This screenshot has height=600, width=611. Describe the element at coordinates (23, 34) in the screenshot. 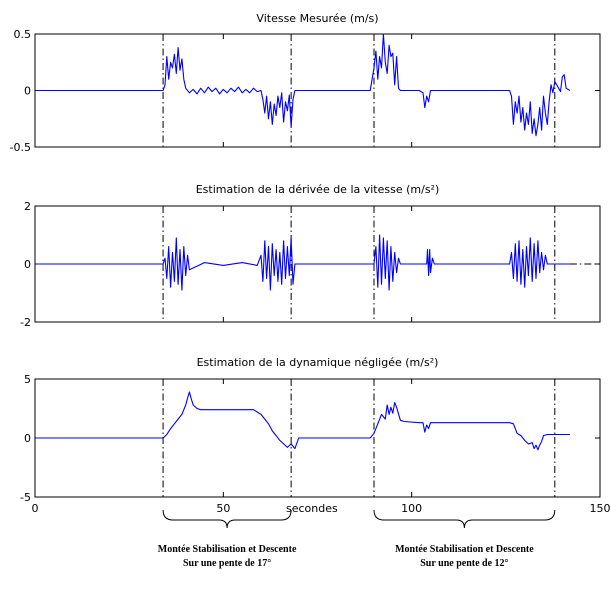

I see `y-tick-label: 0.5` at that location.